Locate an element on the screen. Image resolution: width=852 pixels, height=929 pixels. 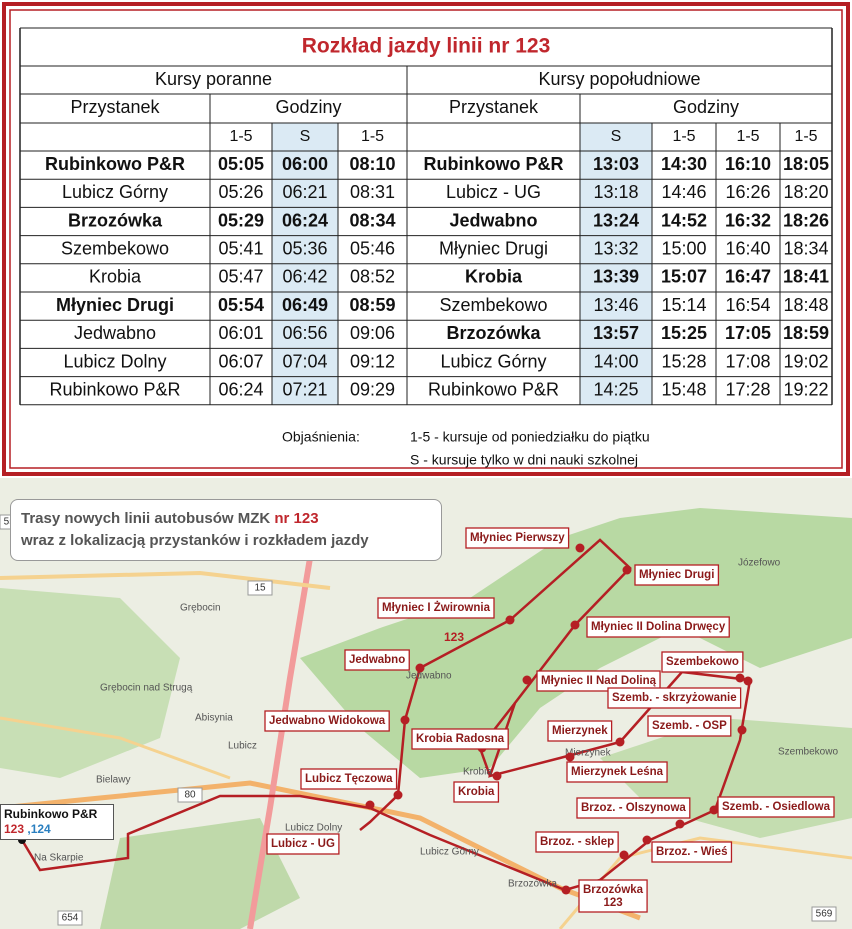
time: 06:49 is located at coordinates (305, 305).